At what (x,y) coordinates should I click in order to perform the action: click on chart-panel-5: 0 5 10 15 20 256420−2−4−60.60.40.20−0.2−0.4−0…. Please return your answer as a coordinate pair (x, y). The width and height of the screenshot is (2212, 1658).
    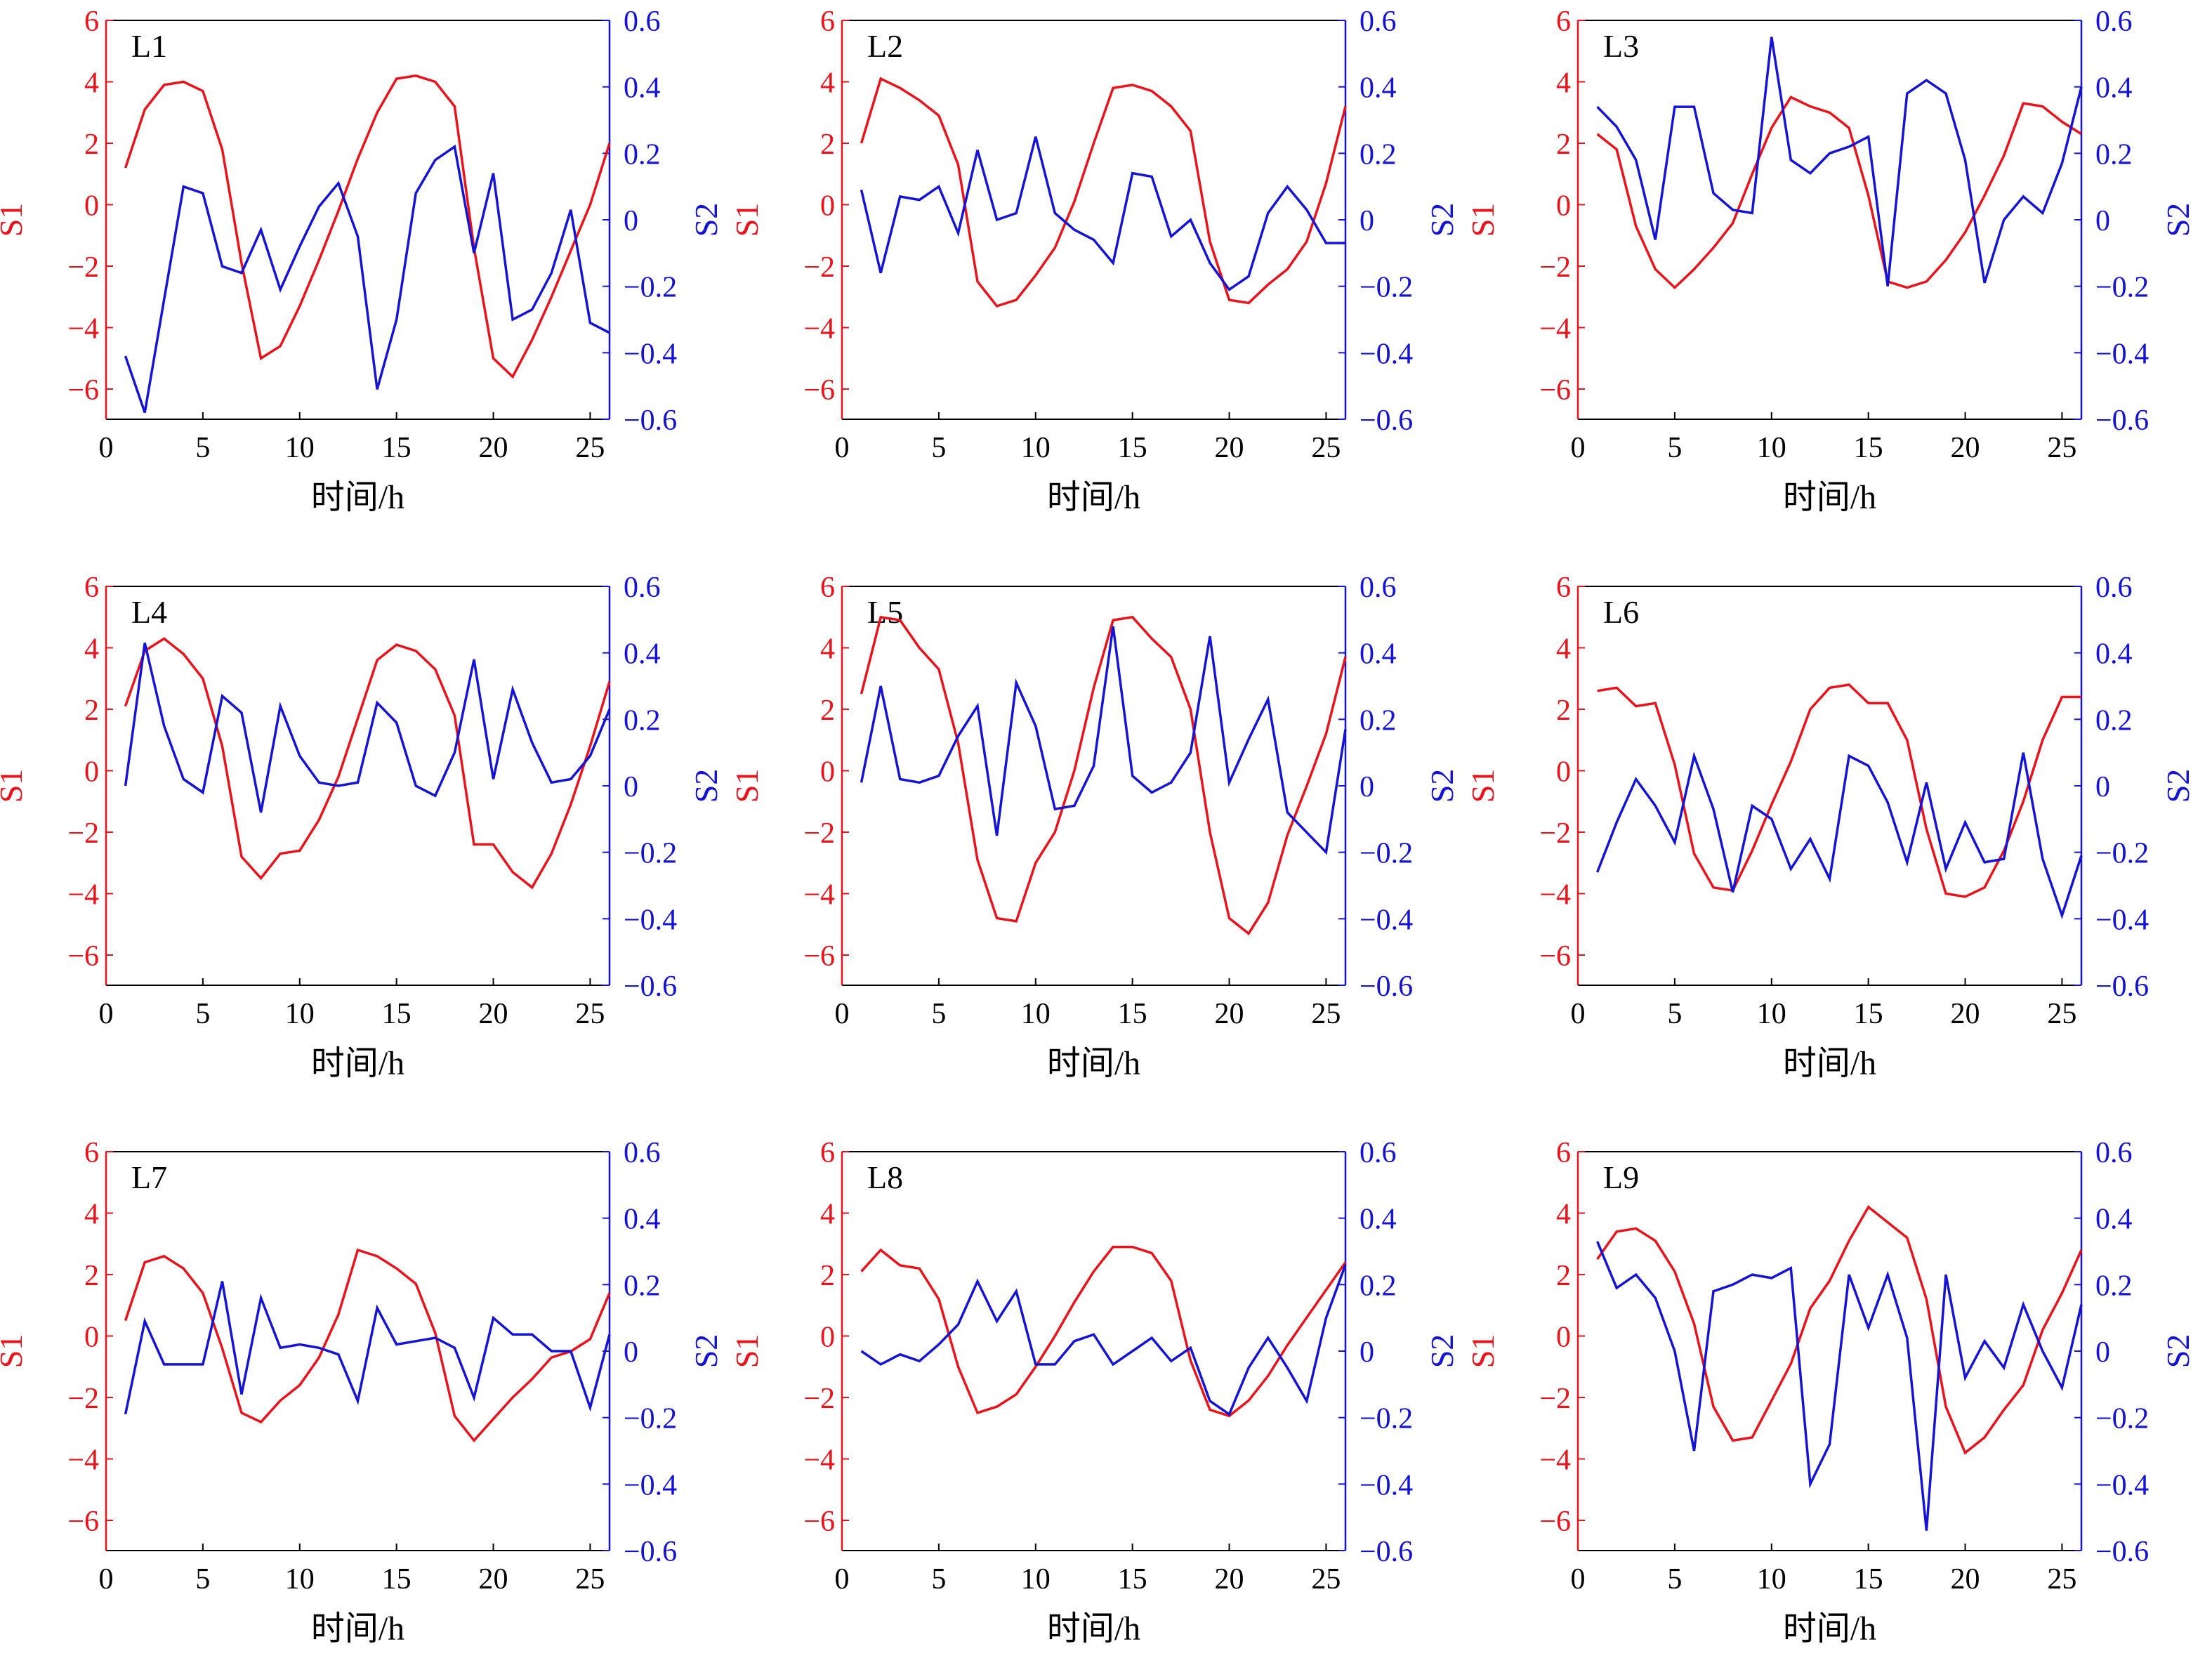
    Looking at the image, I should click on (1094, 827).